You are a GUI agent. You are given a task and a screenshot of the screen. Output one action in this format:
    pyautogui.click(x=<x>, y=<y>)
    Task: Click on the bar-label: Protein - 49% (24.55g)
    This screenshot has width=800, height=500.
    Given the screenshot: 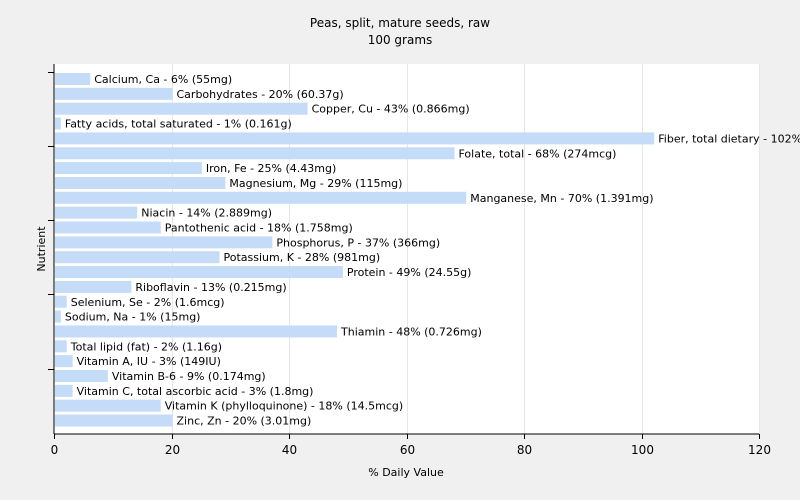 What is the action you would take?
    pyautogui.click(x=409, y=272)
    